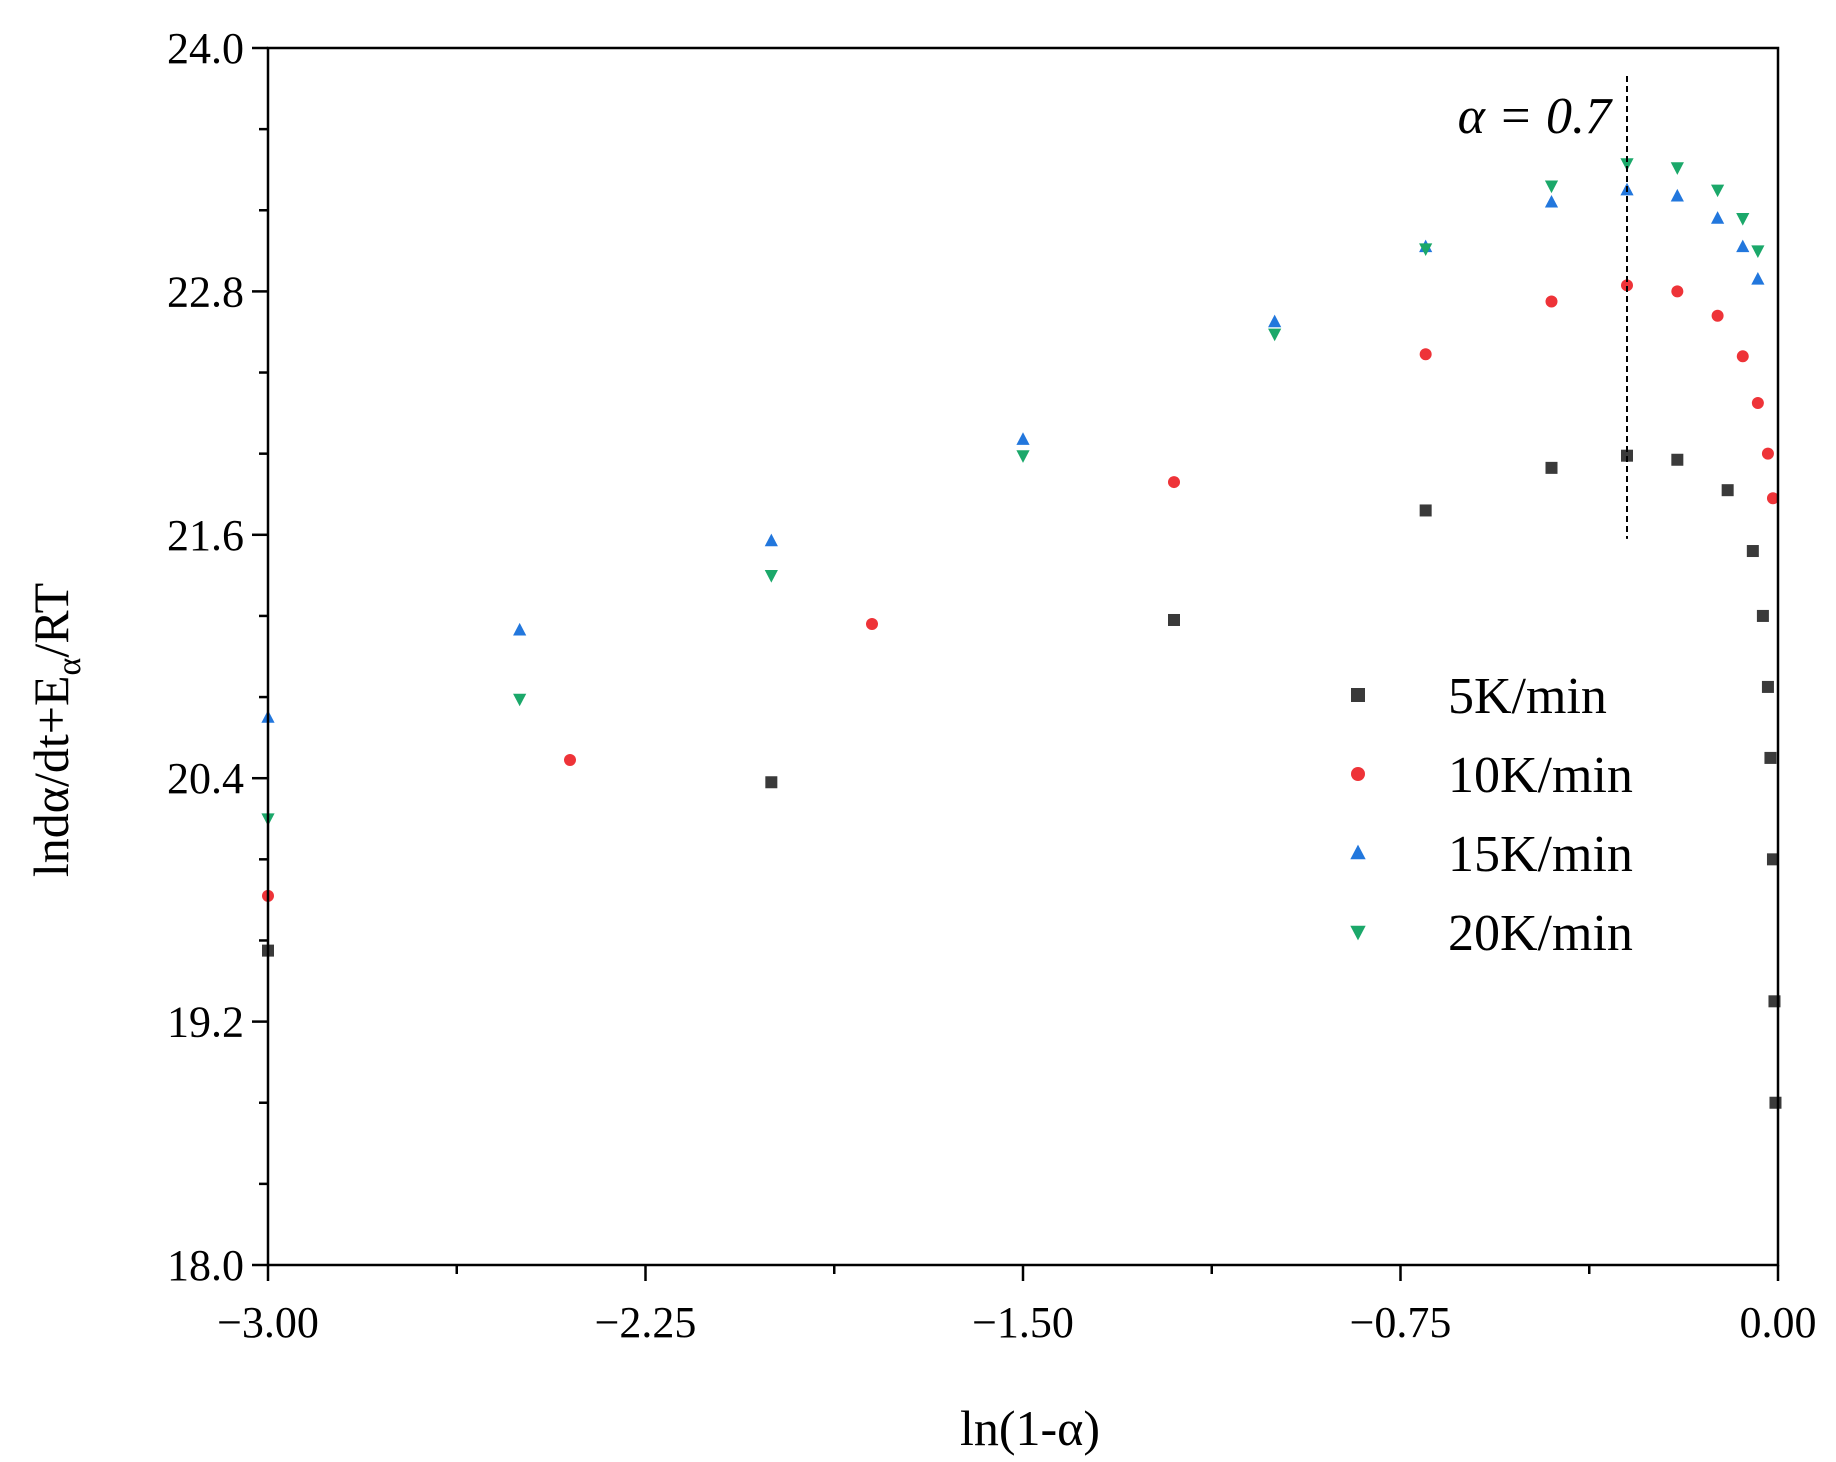 The image size is (1836, 1462). What do you see at coordinates (1030, 1428) in the screenshot?
I see `x-axis-title: ln(1-α)` at bounding box center [1030, 1428].